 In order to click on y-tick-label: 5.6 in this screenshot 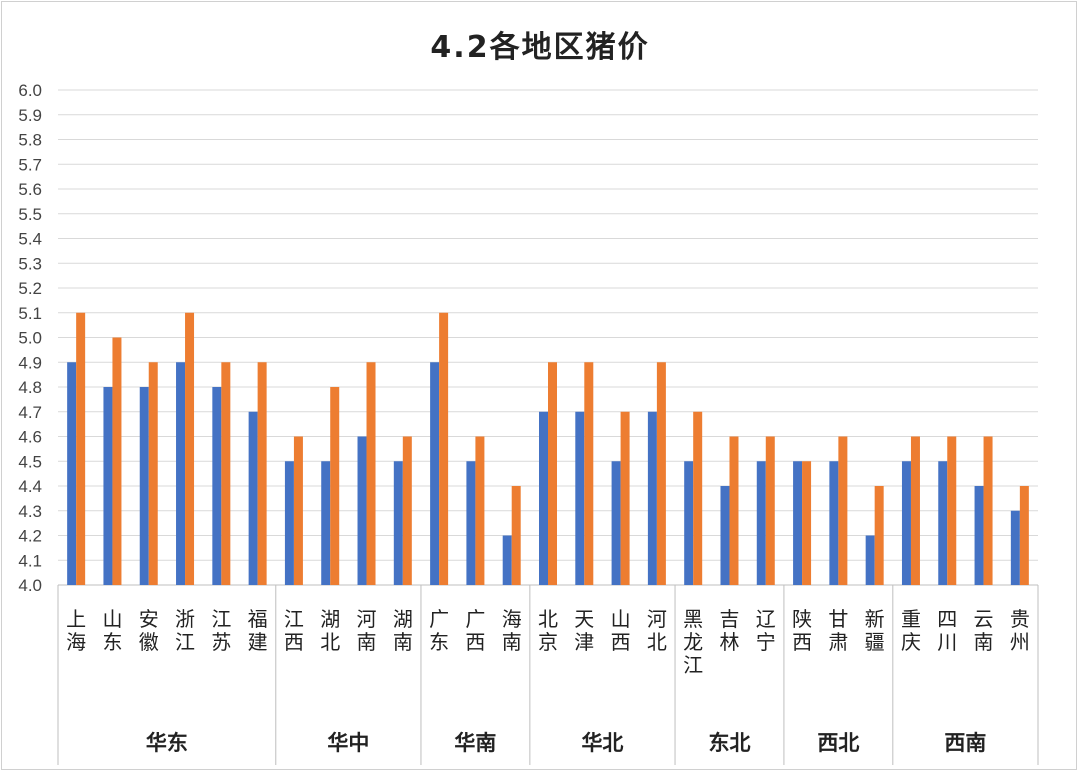, I will do `click(30, 189)`.